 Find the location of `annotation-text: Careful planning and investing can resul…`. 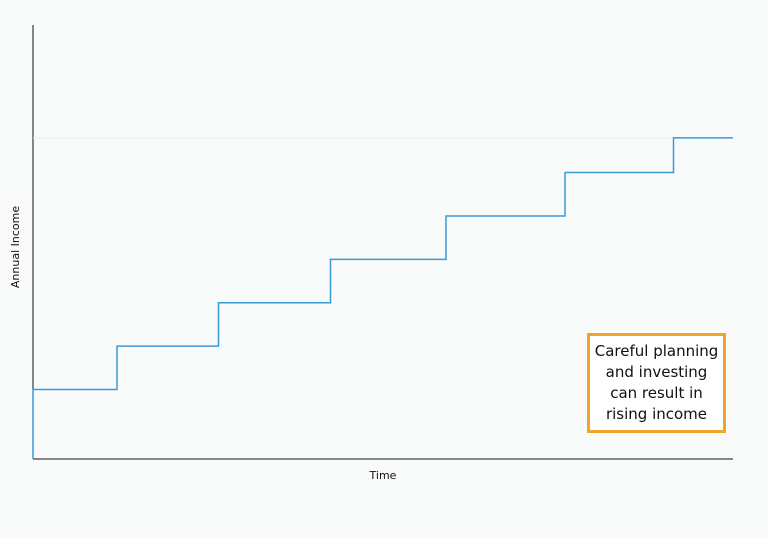

annotation-text: Careful planning and investing can resul… is located at coordinates (657, 383).